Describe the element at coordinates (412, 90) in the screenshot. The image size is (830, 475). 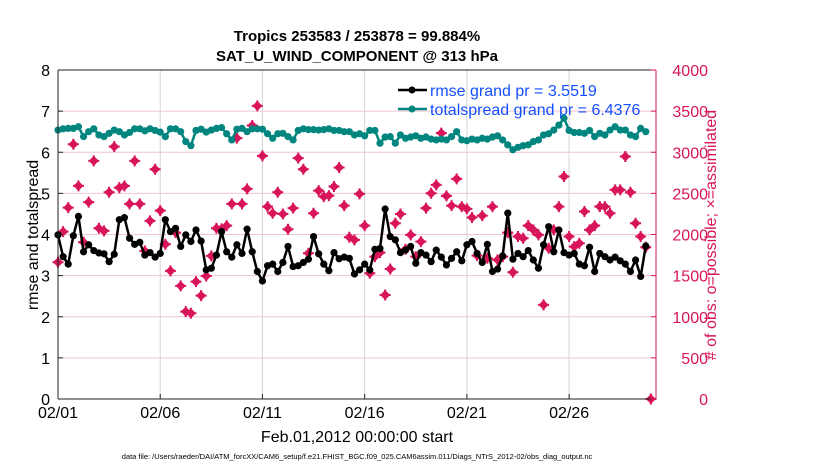
I see `legend-rmse-marker` at that location.